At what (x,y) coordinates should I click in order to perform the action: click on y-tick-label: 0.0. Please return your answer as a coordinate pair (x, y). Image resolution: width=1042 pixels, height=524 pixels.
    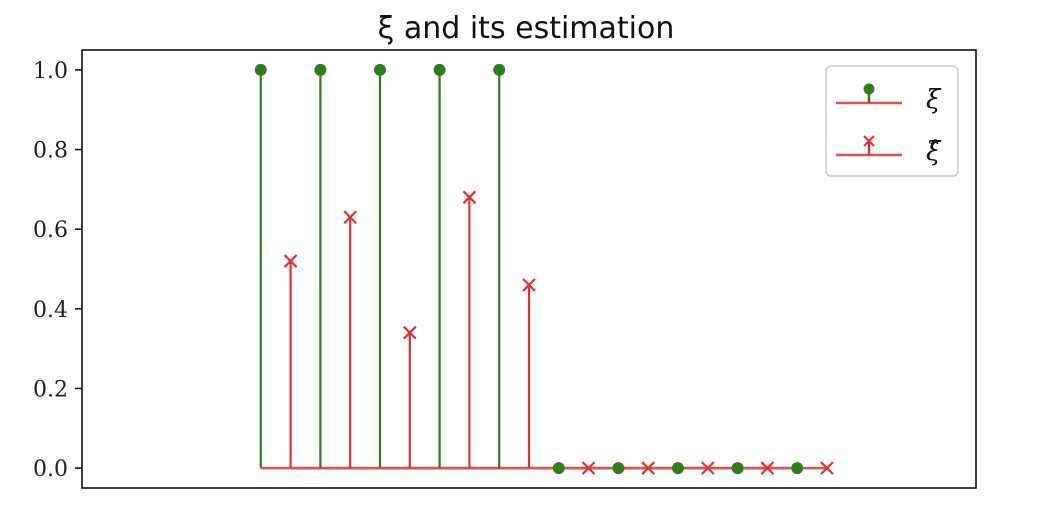
    Looking at the image, I should click on (50, 469).